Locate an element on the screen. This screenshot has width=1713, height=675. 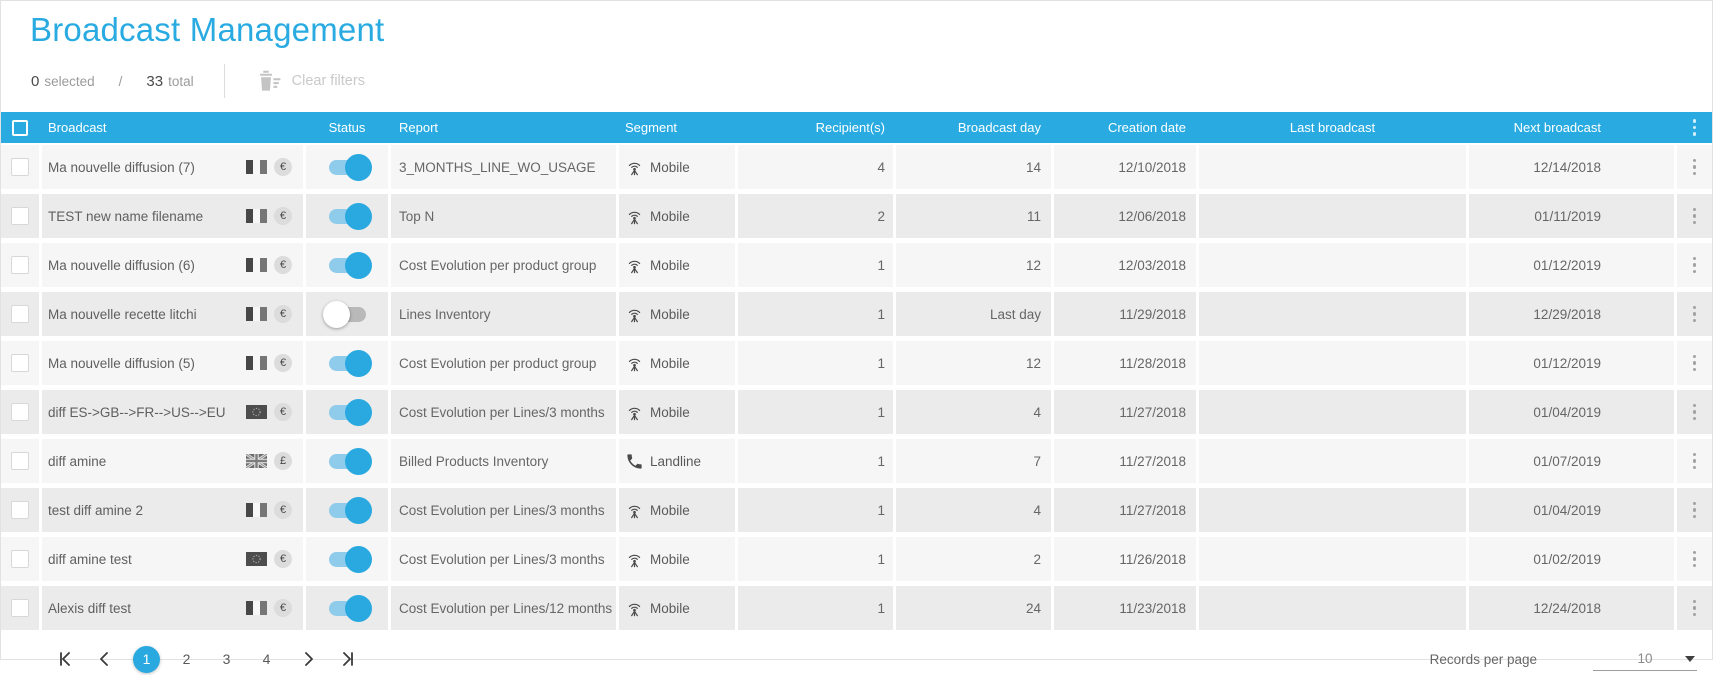
clear-filters-button: Clear filters is located at coordinates (310, 81).